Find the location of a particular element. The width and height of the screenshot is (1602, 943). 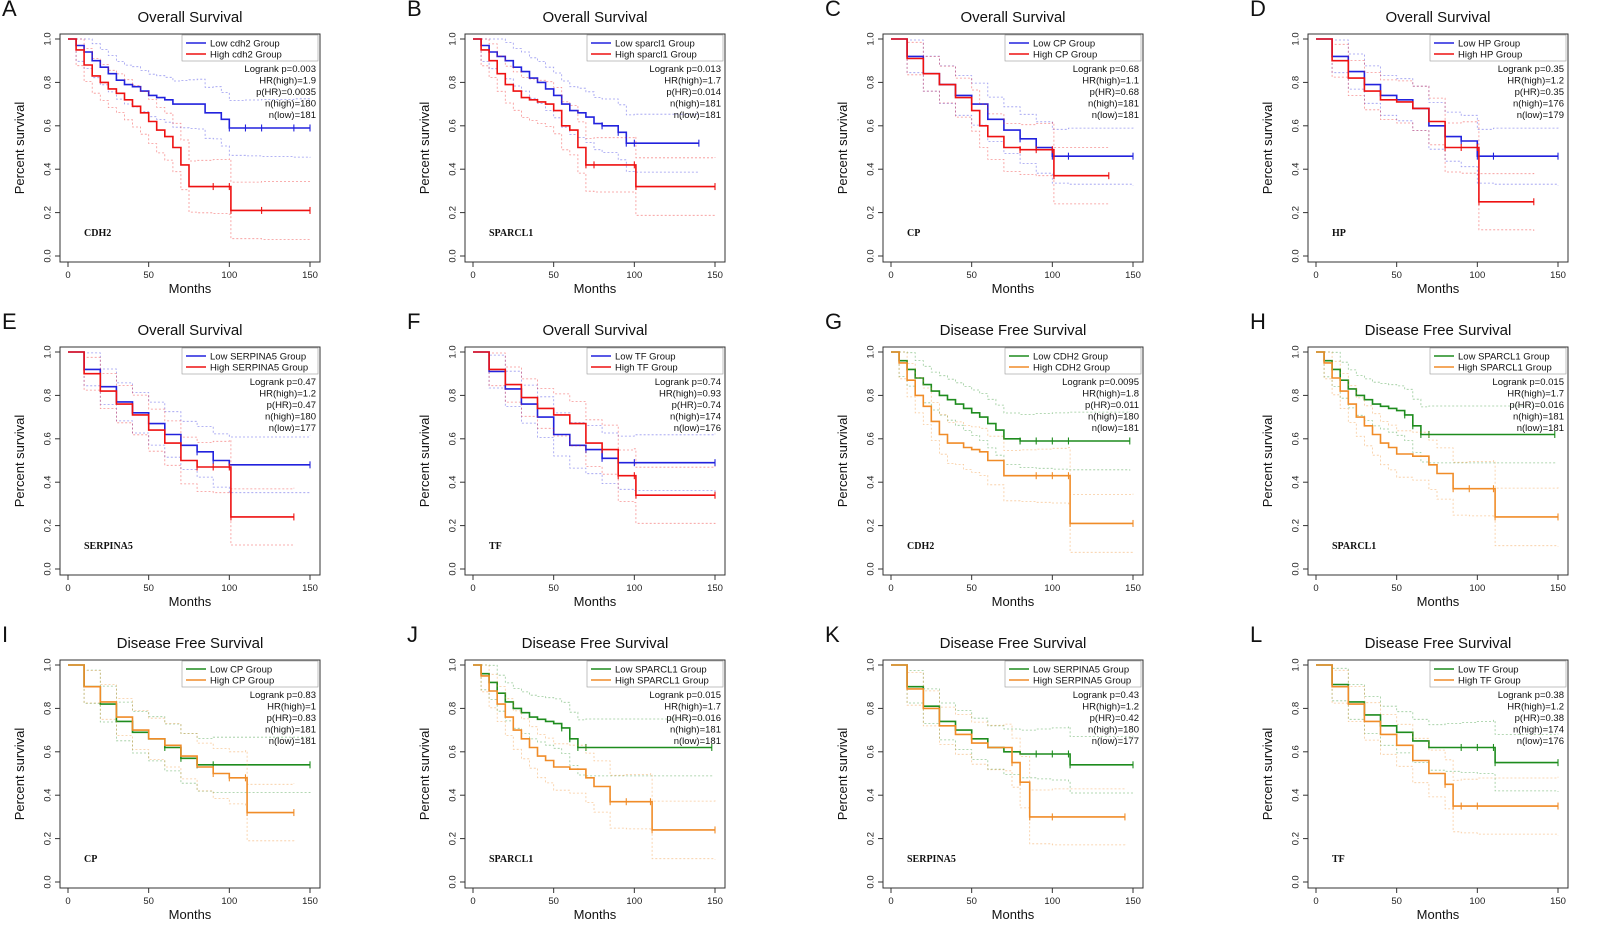

stat-line: p(HR)=0.38 is located at coordinates (1539, 718).